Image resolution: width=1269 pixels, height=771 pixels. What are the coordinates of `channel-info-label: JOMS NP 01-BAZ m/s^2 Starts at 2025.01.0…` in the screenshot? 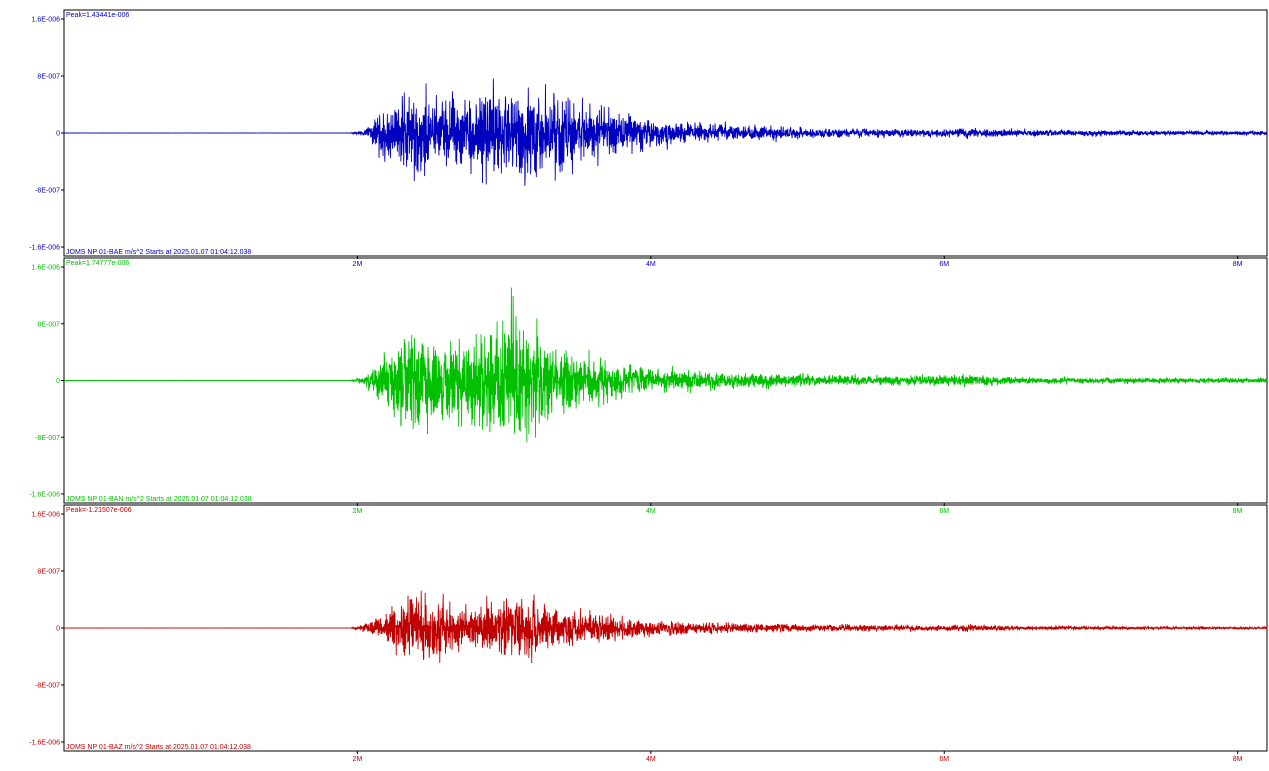 It's located at (158, 747).